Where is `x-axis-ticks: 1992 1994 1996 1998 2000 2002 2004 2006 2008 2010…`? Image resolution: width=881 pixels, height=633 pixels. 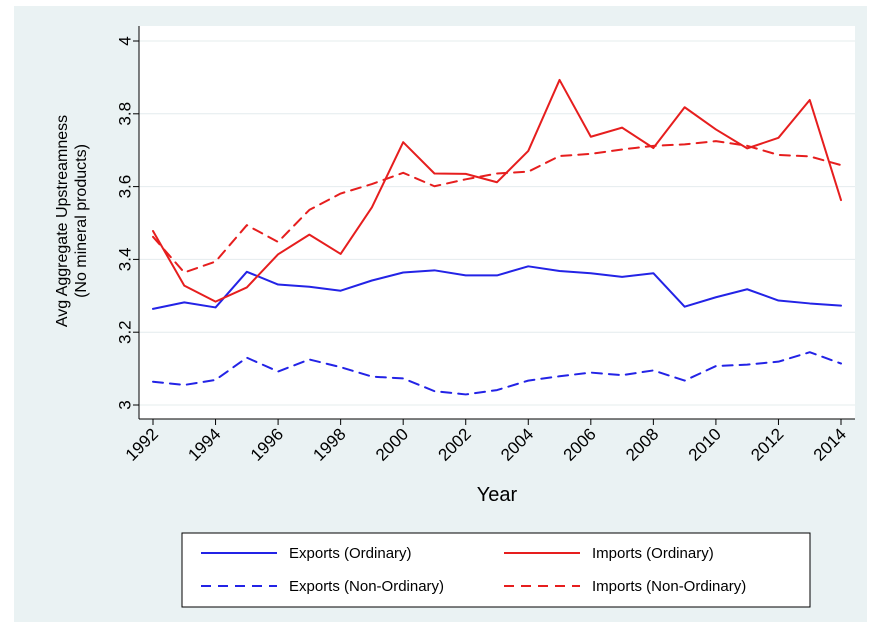 x-axis-ticks: 1992 1994 1996 1998 2000 2002 2004 2006 2008 2010… is located at coordinates (486, 442).